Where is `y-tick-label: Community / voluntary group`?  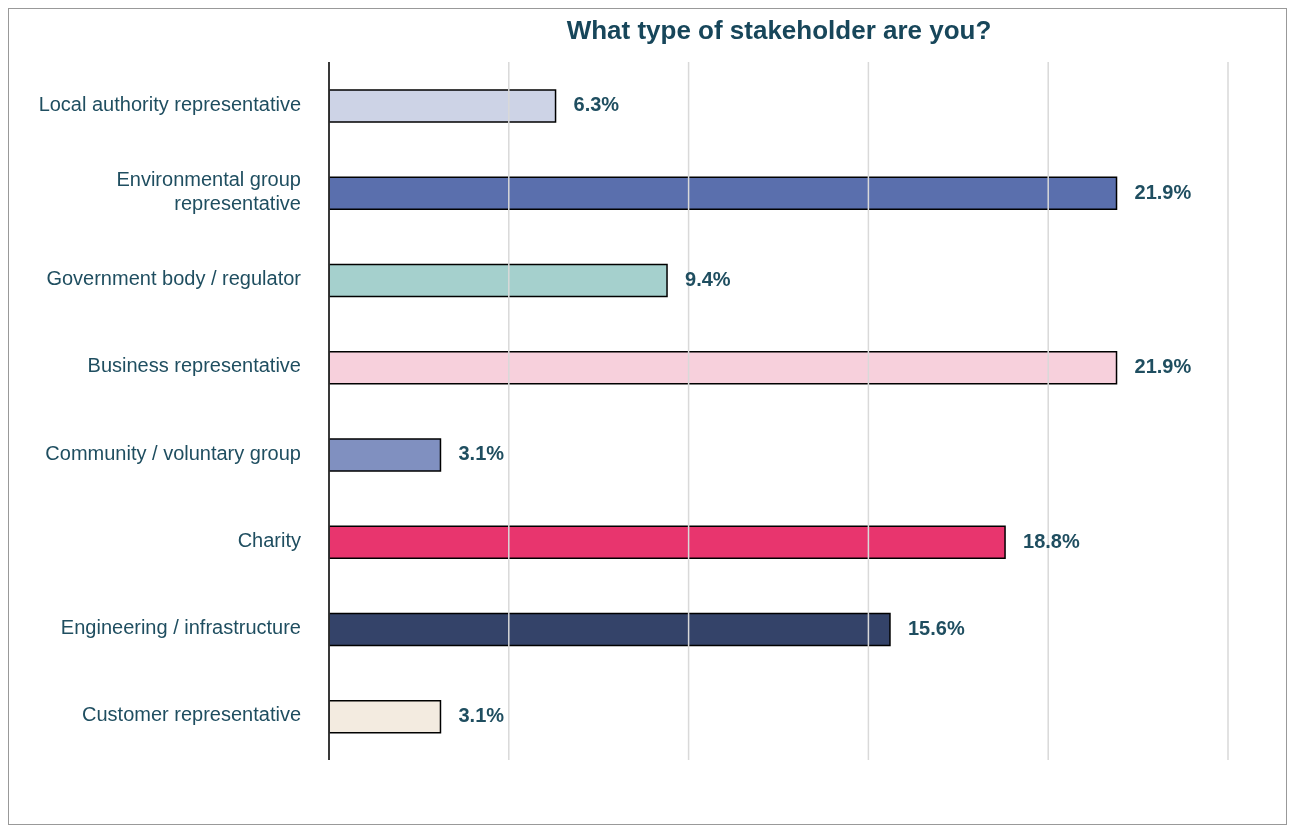 y-tick-label: Community / voluntary group is located at coordinates (173, 452).